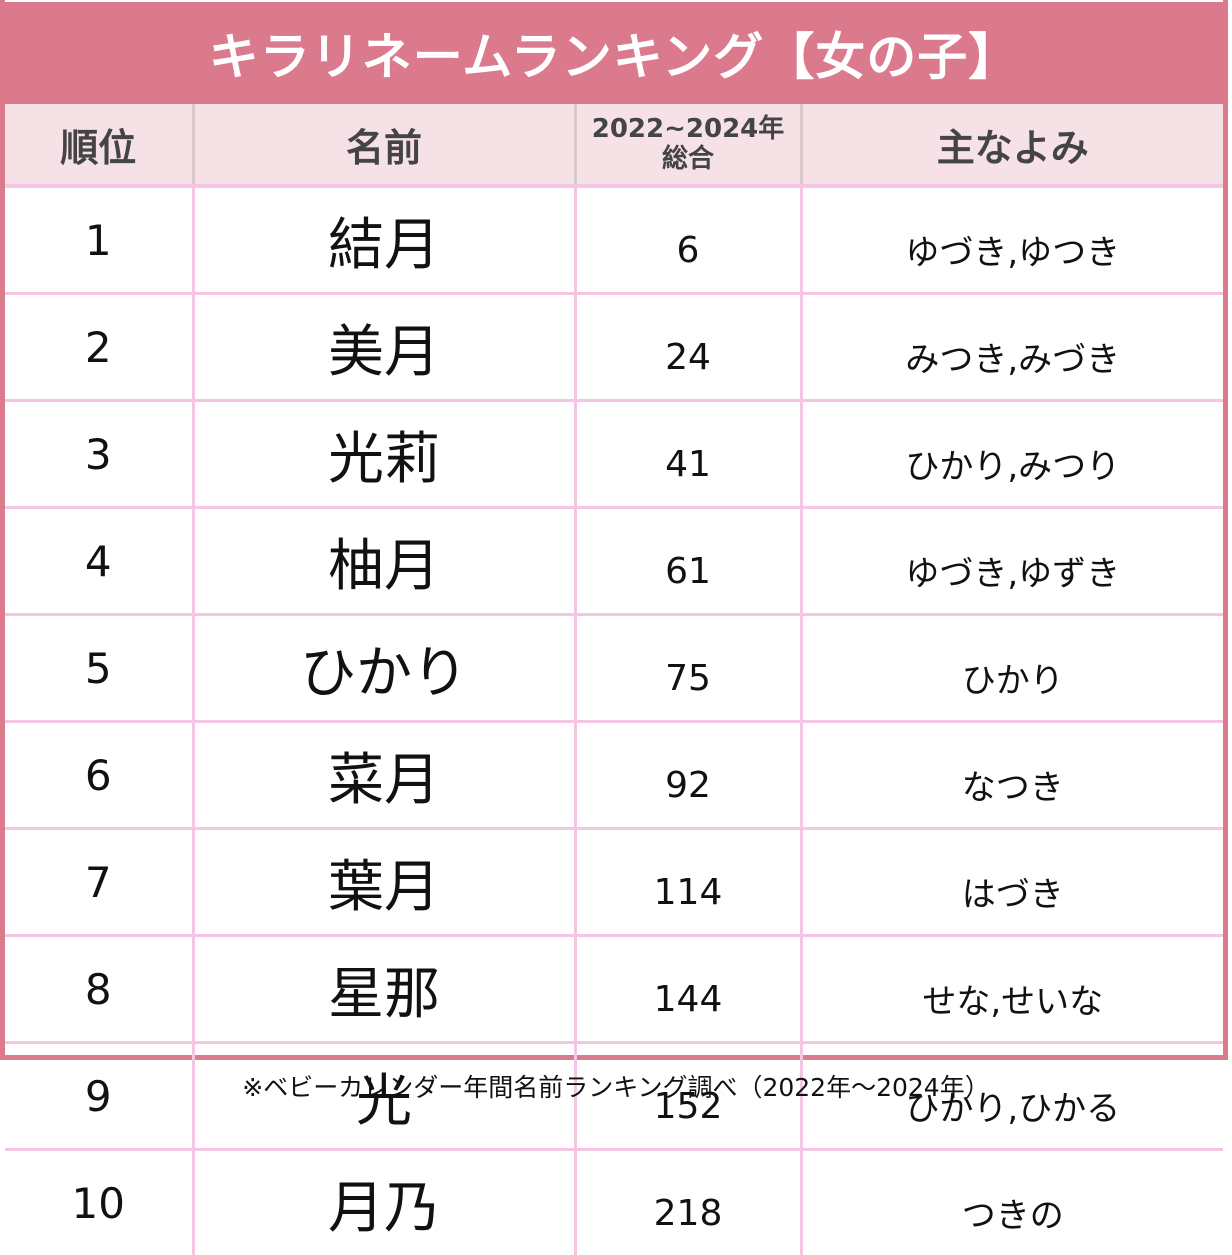 This screenshot has width=1232, height=1255. I want to click on name-cell: 菜月, so click(384, 775).